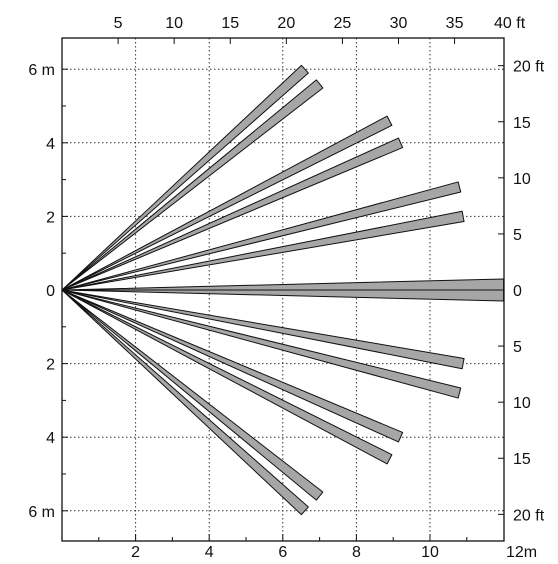 This screenshot has width=558, height=564. Describe the element at coordinates (135, 552) in the screenshot. I see `bottom-tick-label: 2` at that location.